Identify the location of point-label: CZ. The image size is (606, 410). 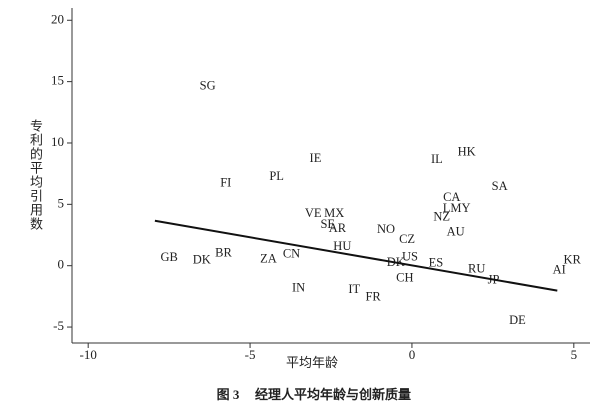
(407, 239).